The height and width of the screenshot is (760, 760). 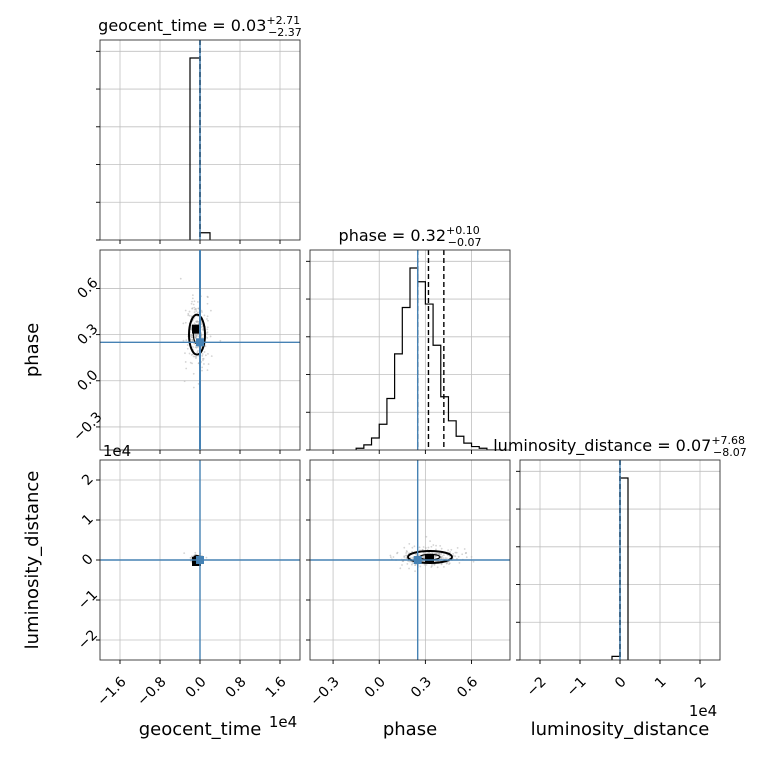 I want to click on y-axis-label-phase: phase, so click(x=32, y=350).